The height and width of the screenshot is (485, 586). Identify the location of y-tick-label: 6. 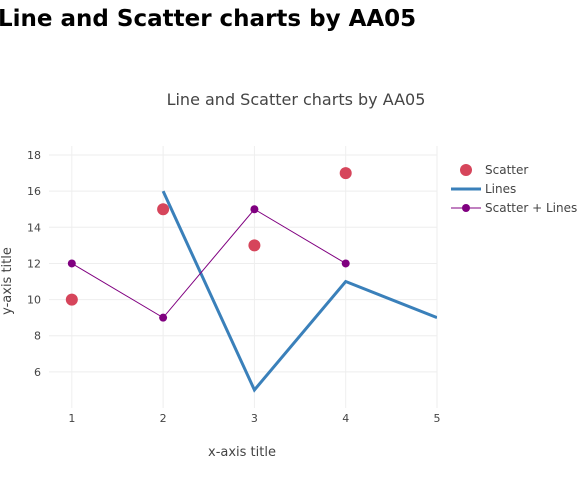
(37, 372).